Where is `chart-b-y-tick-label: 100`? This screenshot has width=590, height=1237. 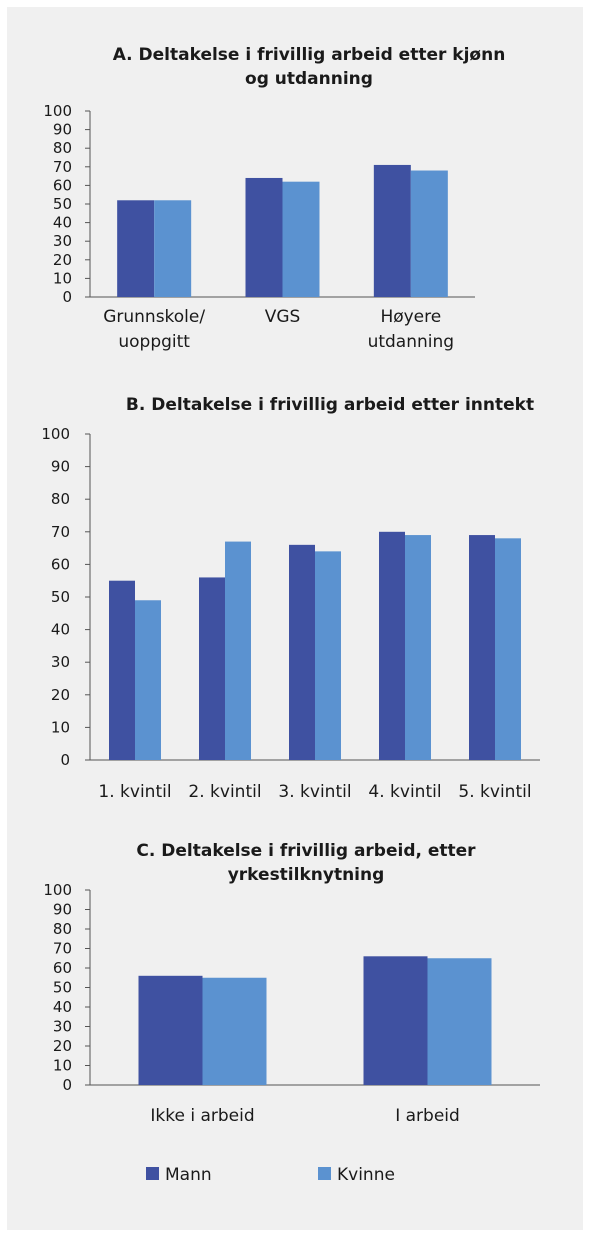
chart-b-y-tick-label: 100 is located at coordinates (55, 434).